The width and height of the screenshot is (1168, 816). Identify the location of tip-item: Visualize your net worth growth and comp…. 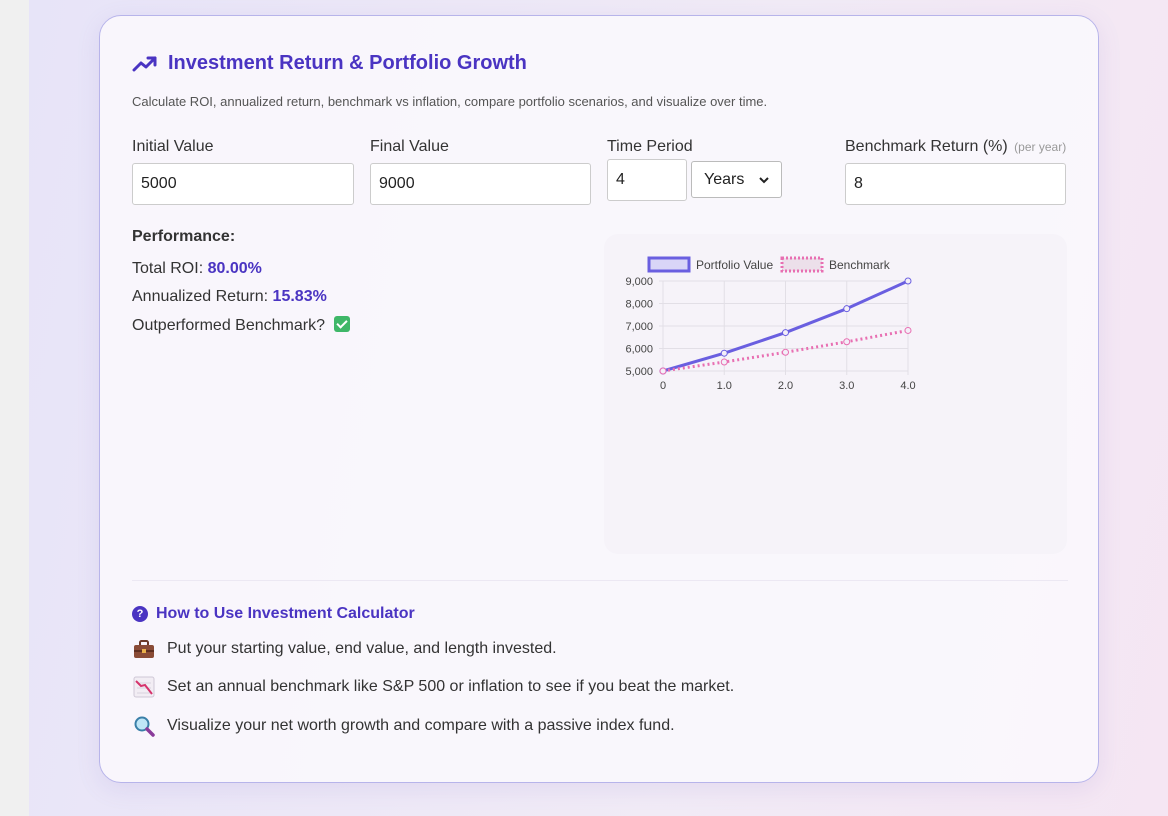
(403, 726).